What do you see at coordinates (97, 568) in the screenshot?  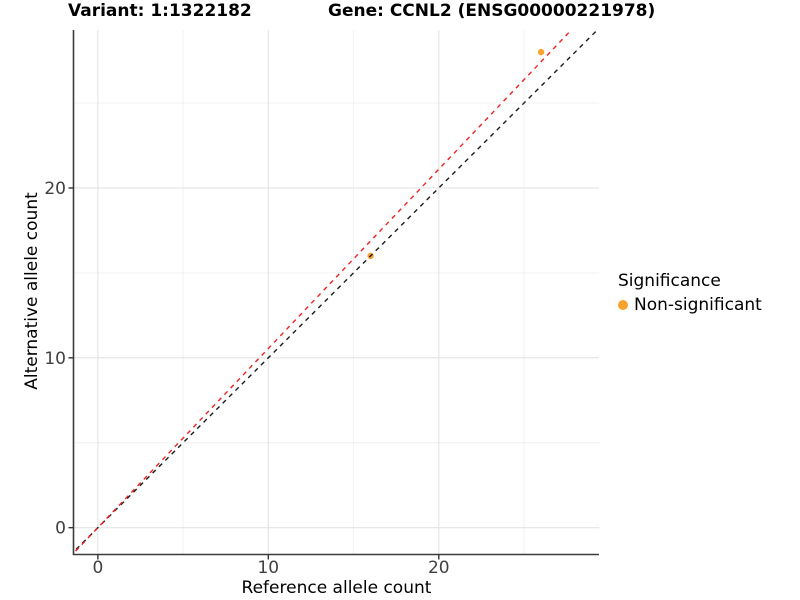 I see `x-tick-label: 0` at bounding box center [97, 568].